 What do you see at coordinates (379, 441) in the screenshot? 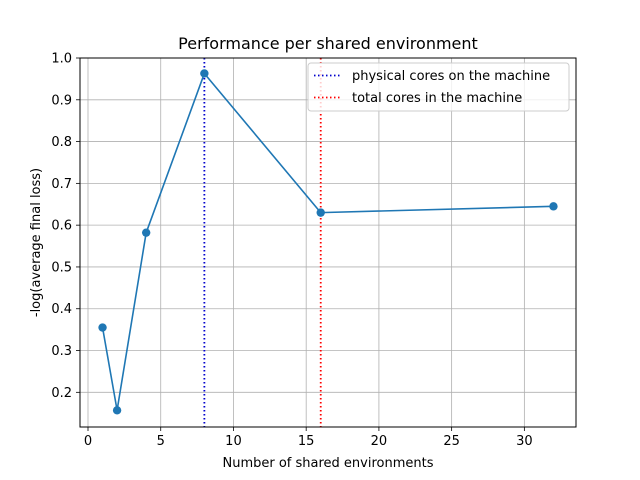
I see `x-tick-label: 20` at bounding box center [379, 441].